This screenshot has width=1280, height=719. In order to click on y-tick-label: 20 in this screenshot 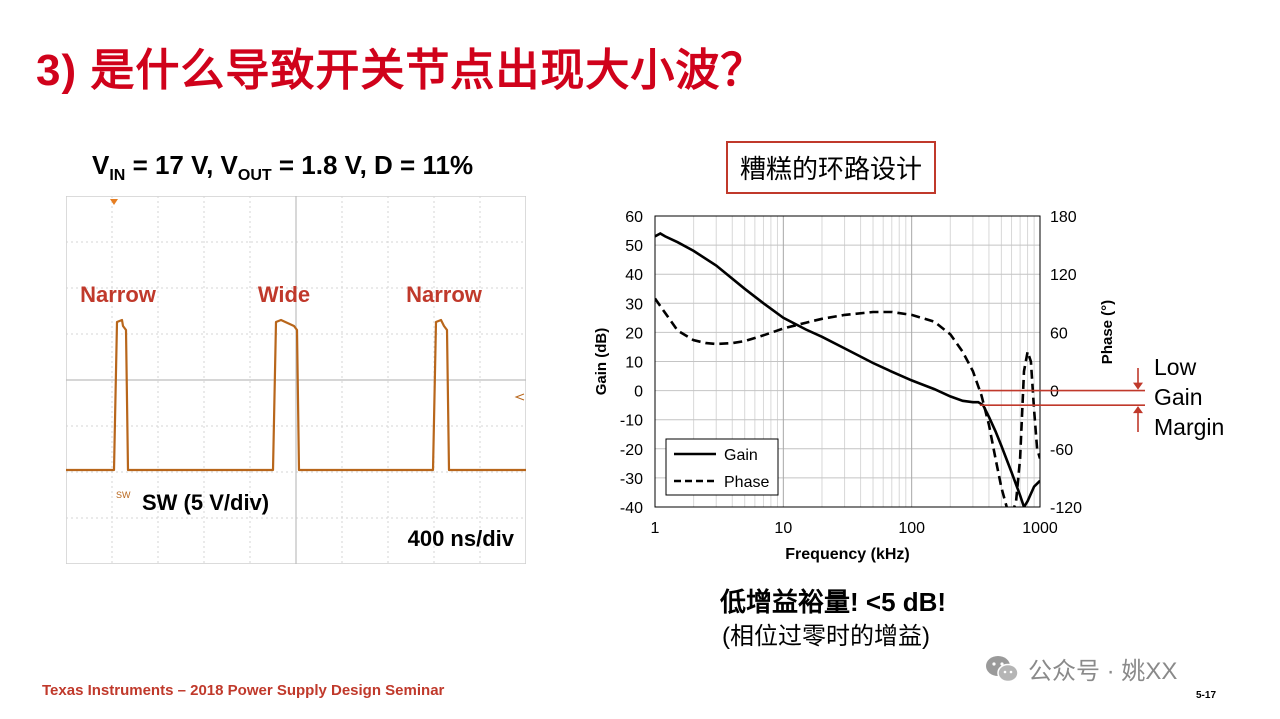, I will do `click(634, 333)`.